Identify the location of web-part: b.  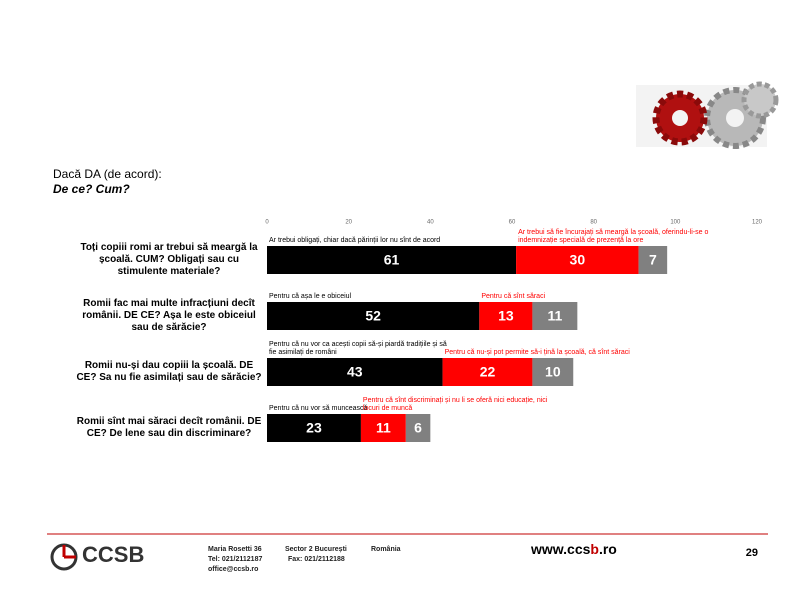
(594, 549).